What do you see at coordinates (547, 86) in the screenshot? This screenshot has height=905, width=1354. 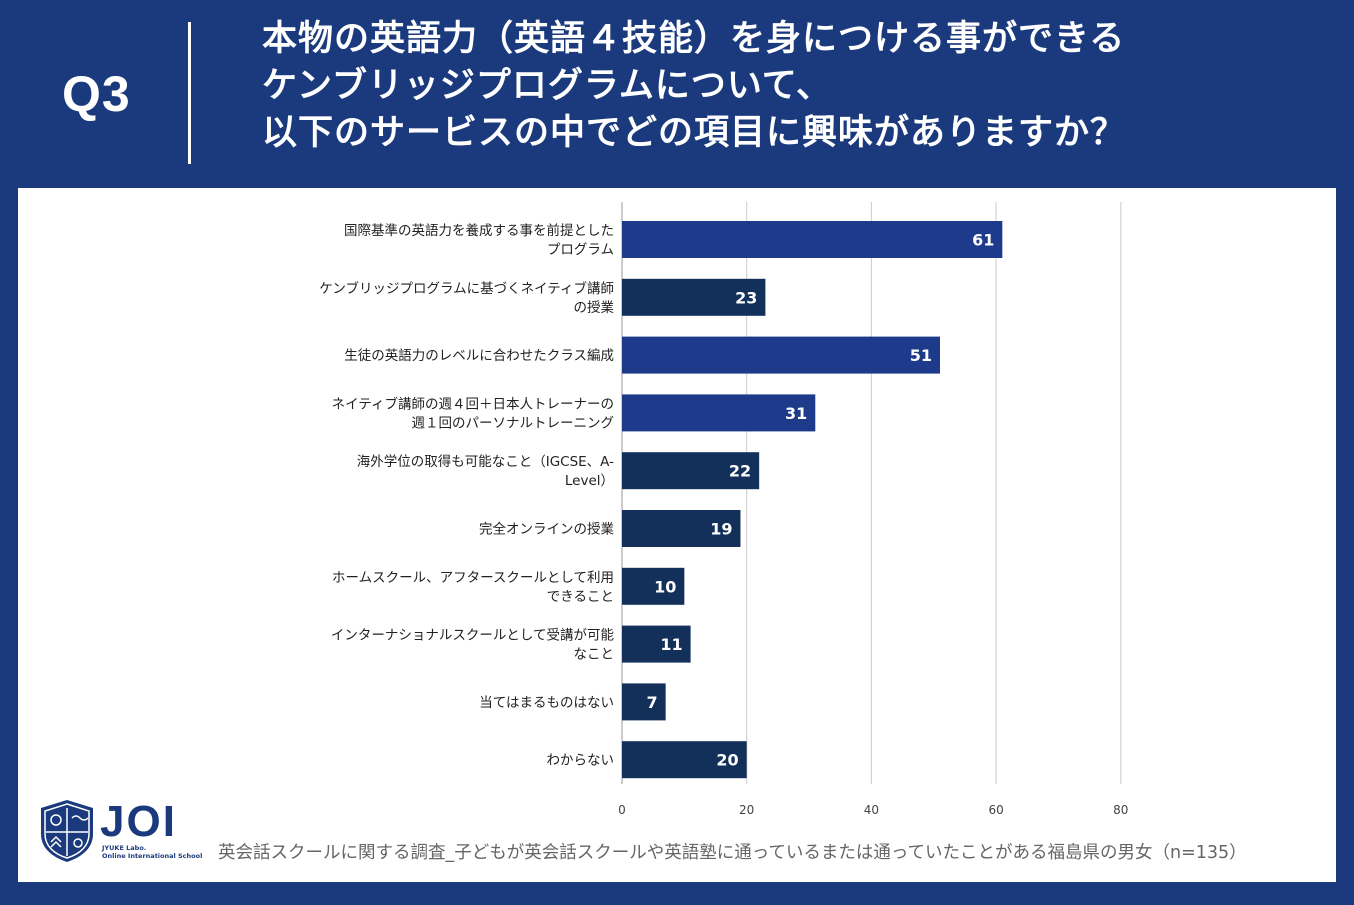 I see `title-line-2: ケンブリッジプログラムについて、` at bounding box center [547, 86].